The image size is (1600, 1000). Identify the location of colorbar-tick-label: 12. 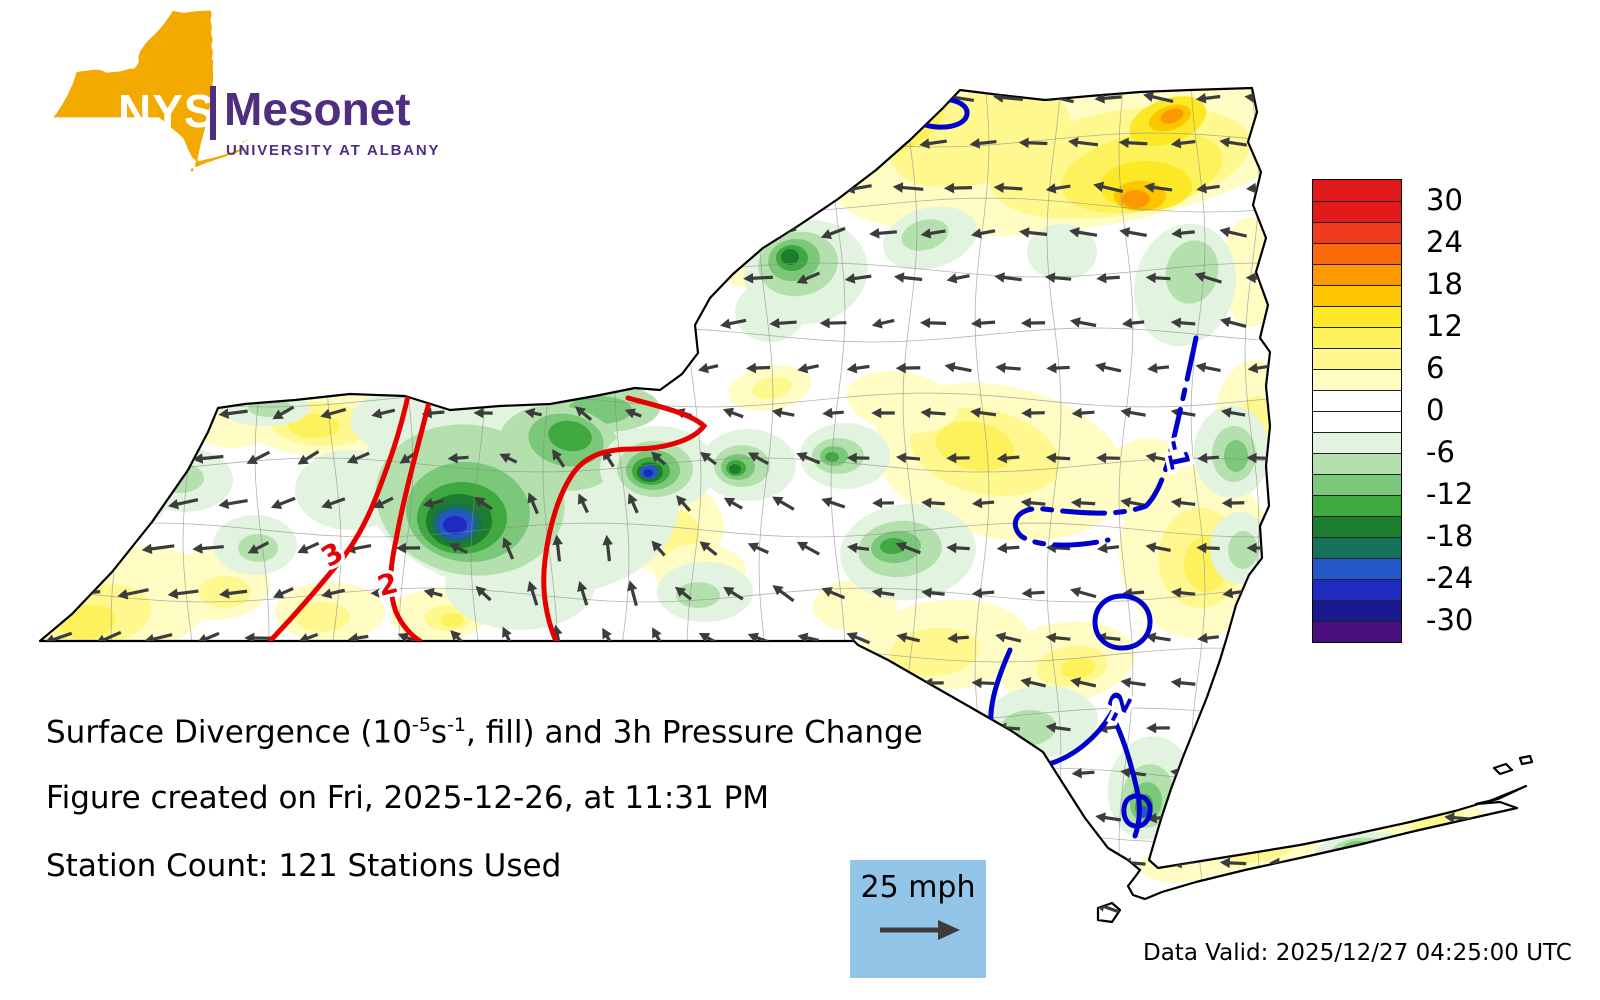
(1444, 326).